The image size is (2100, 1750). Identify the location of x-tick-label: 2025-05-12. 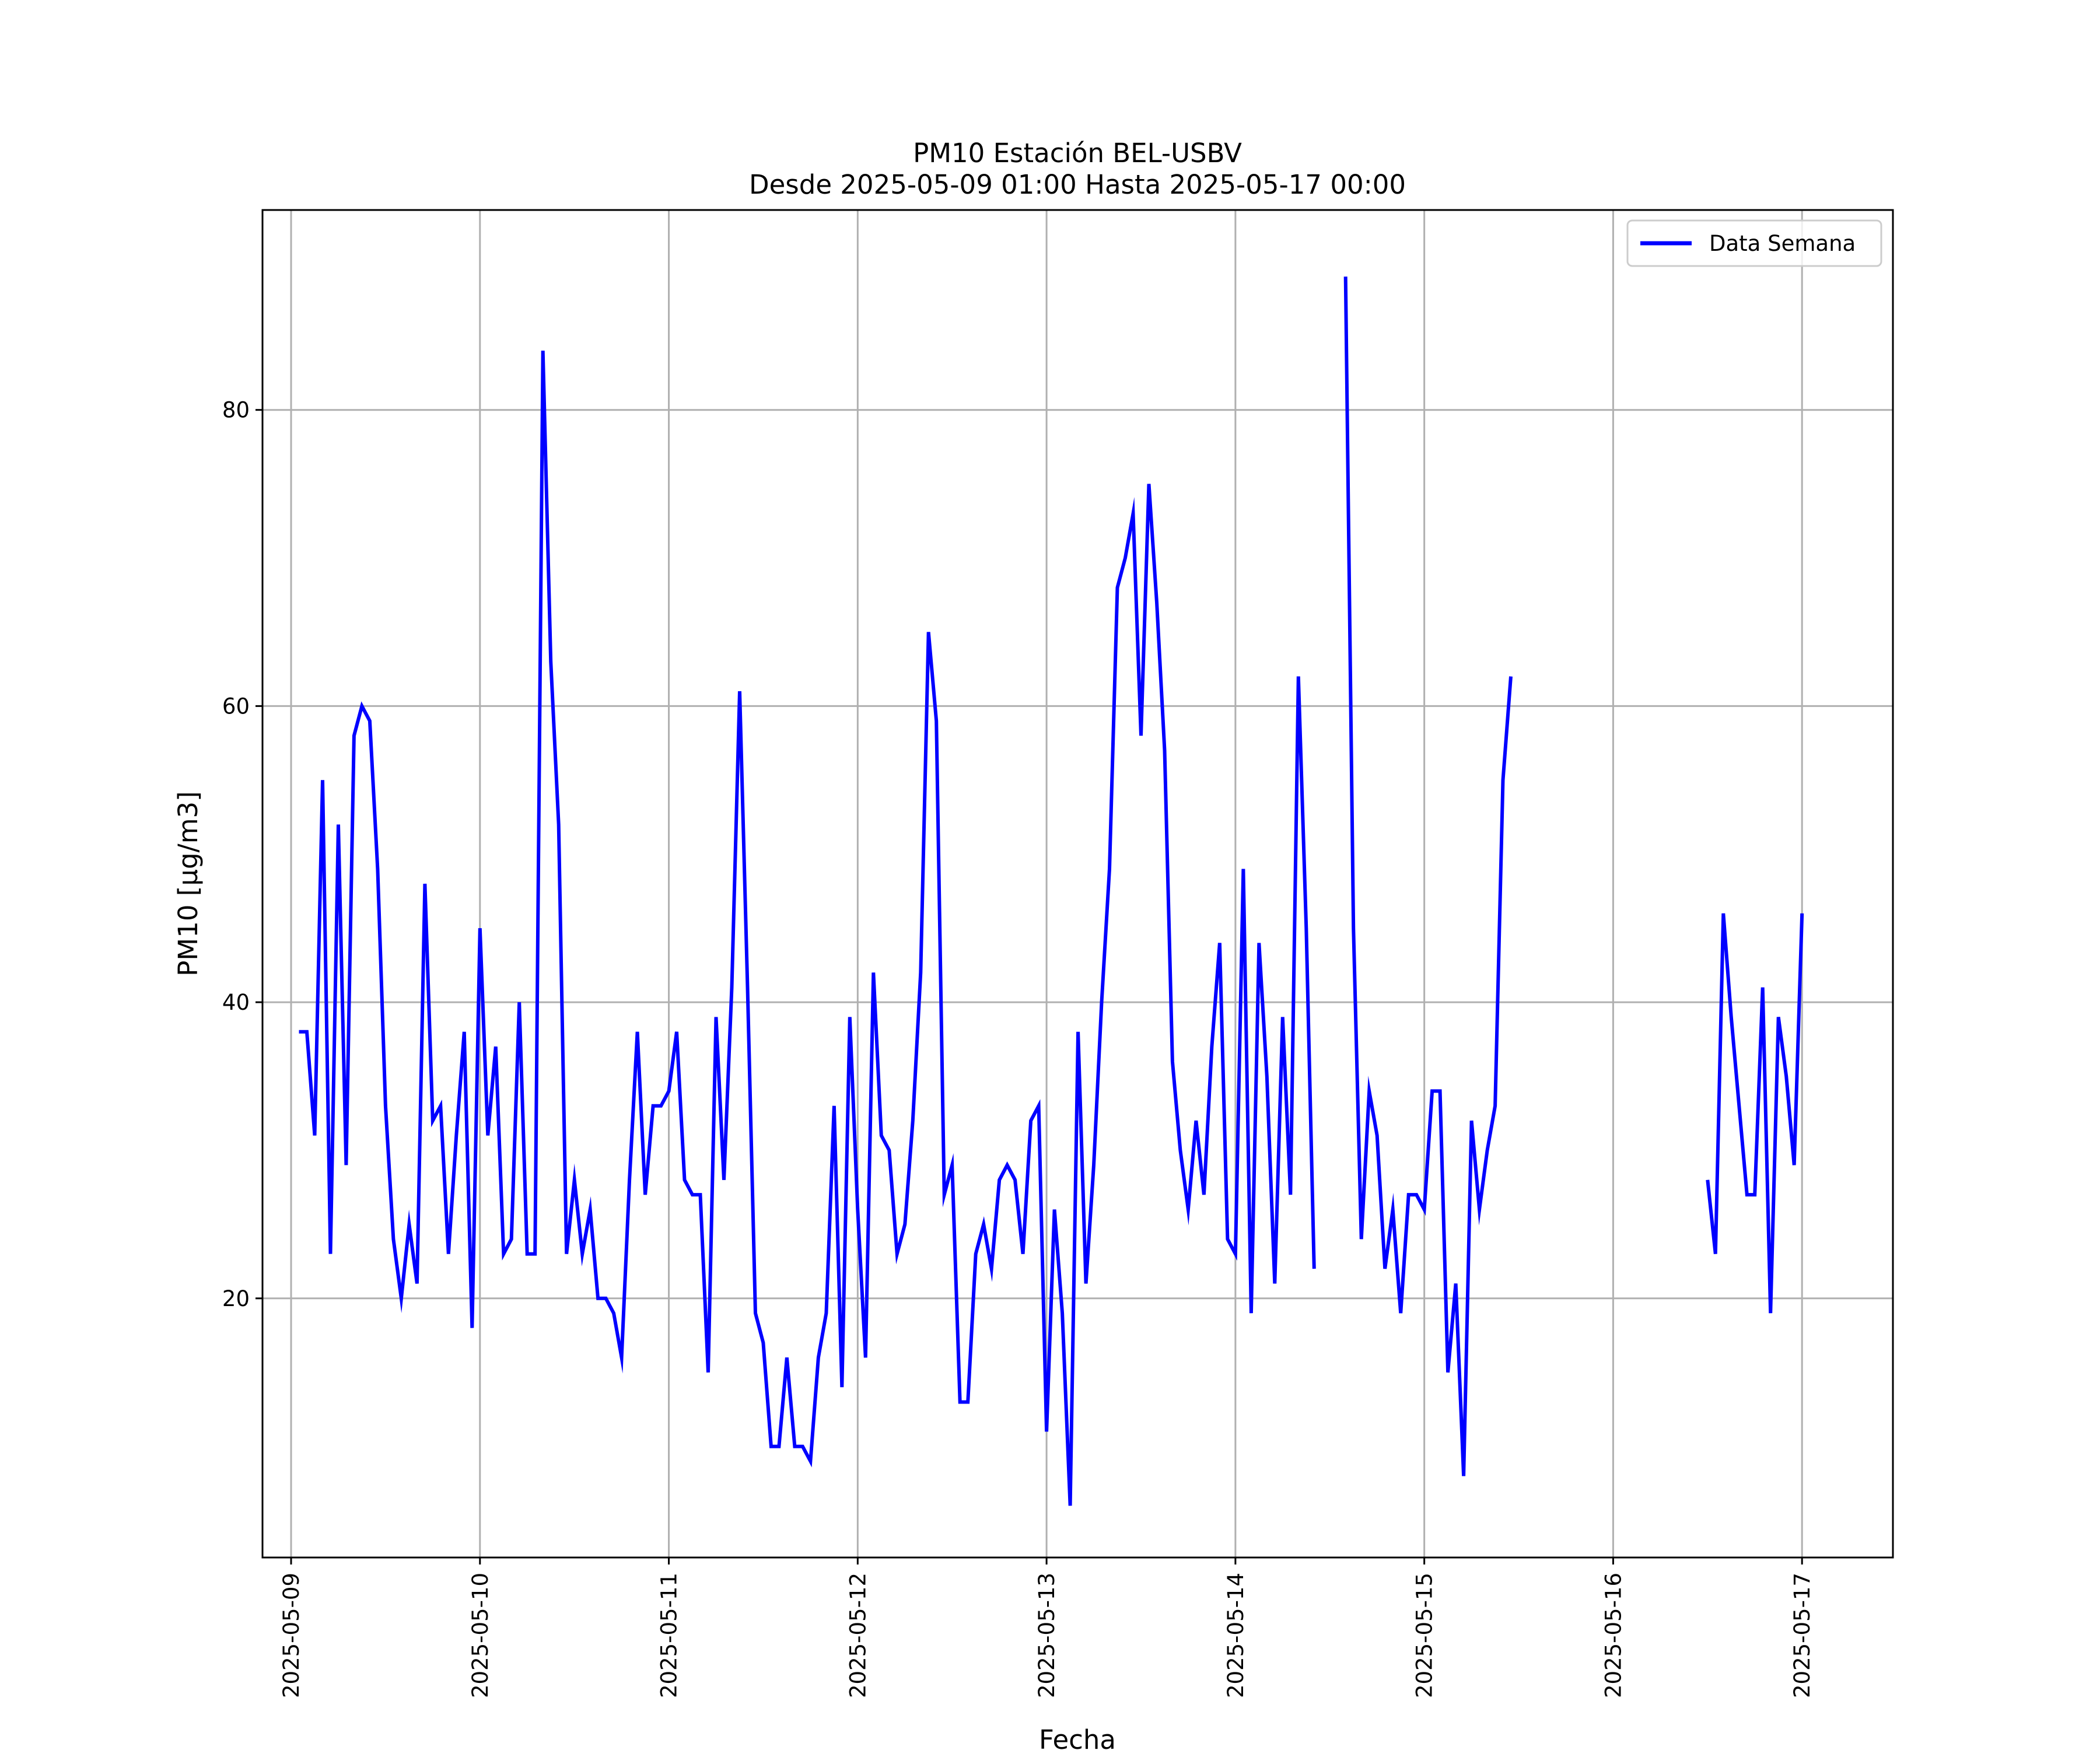
(857, 1636).